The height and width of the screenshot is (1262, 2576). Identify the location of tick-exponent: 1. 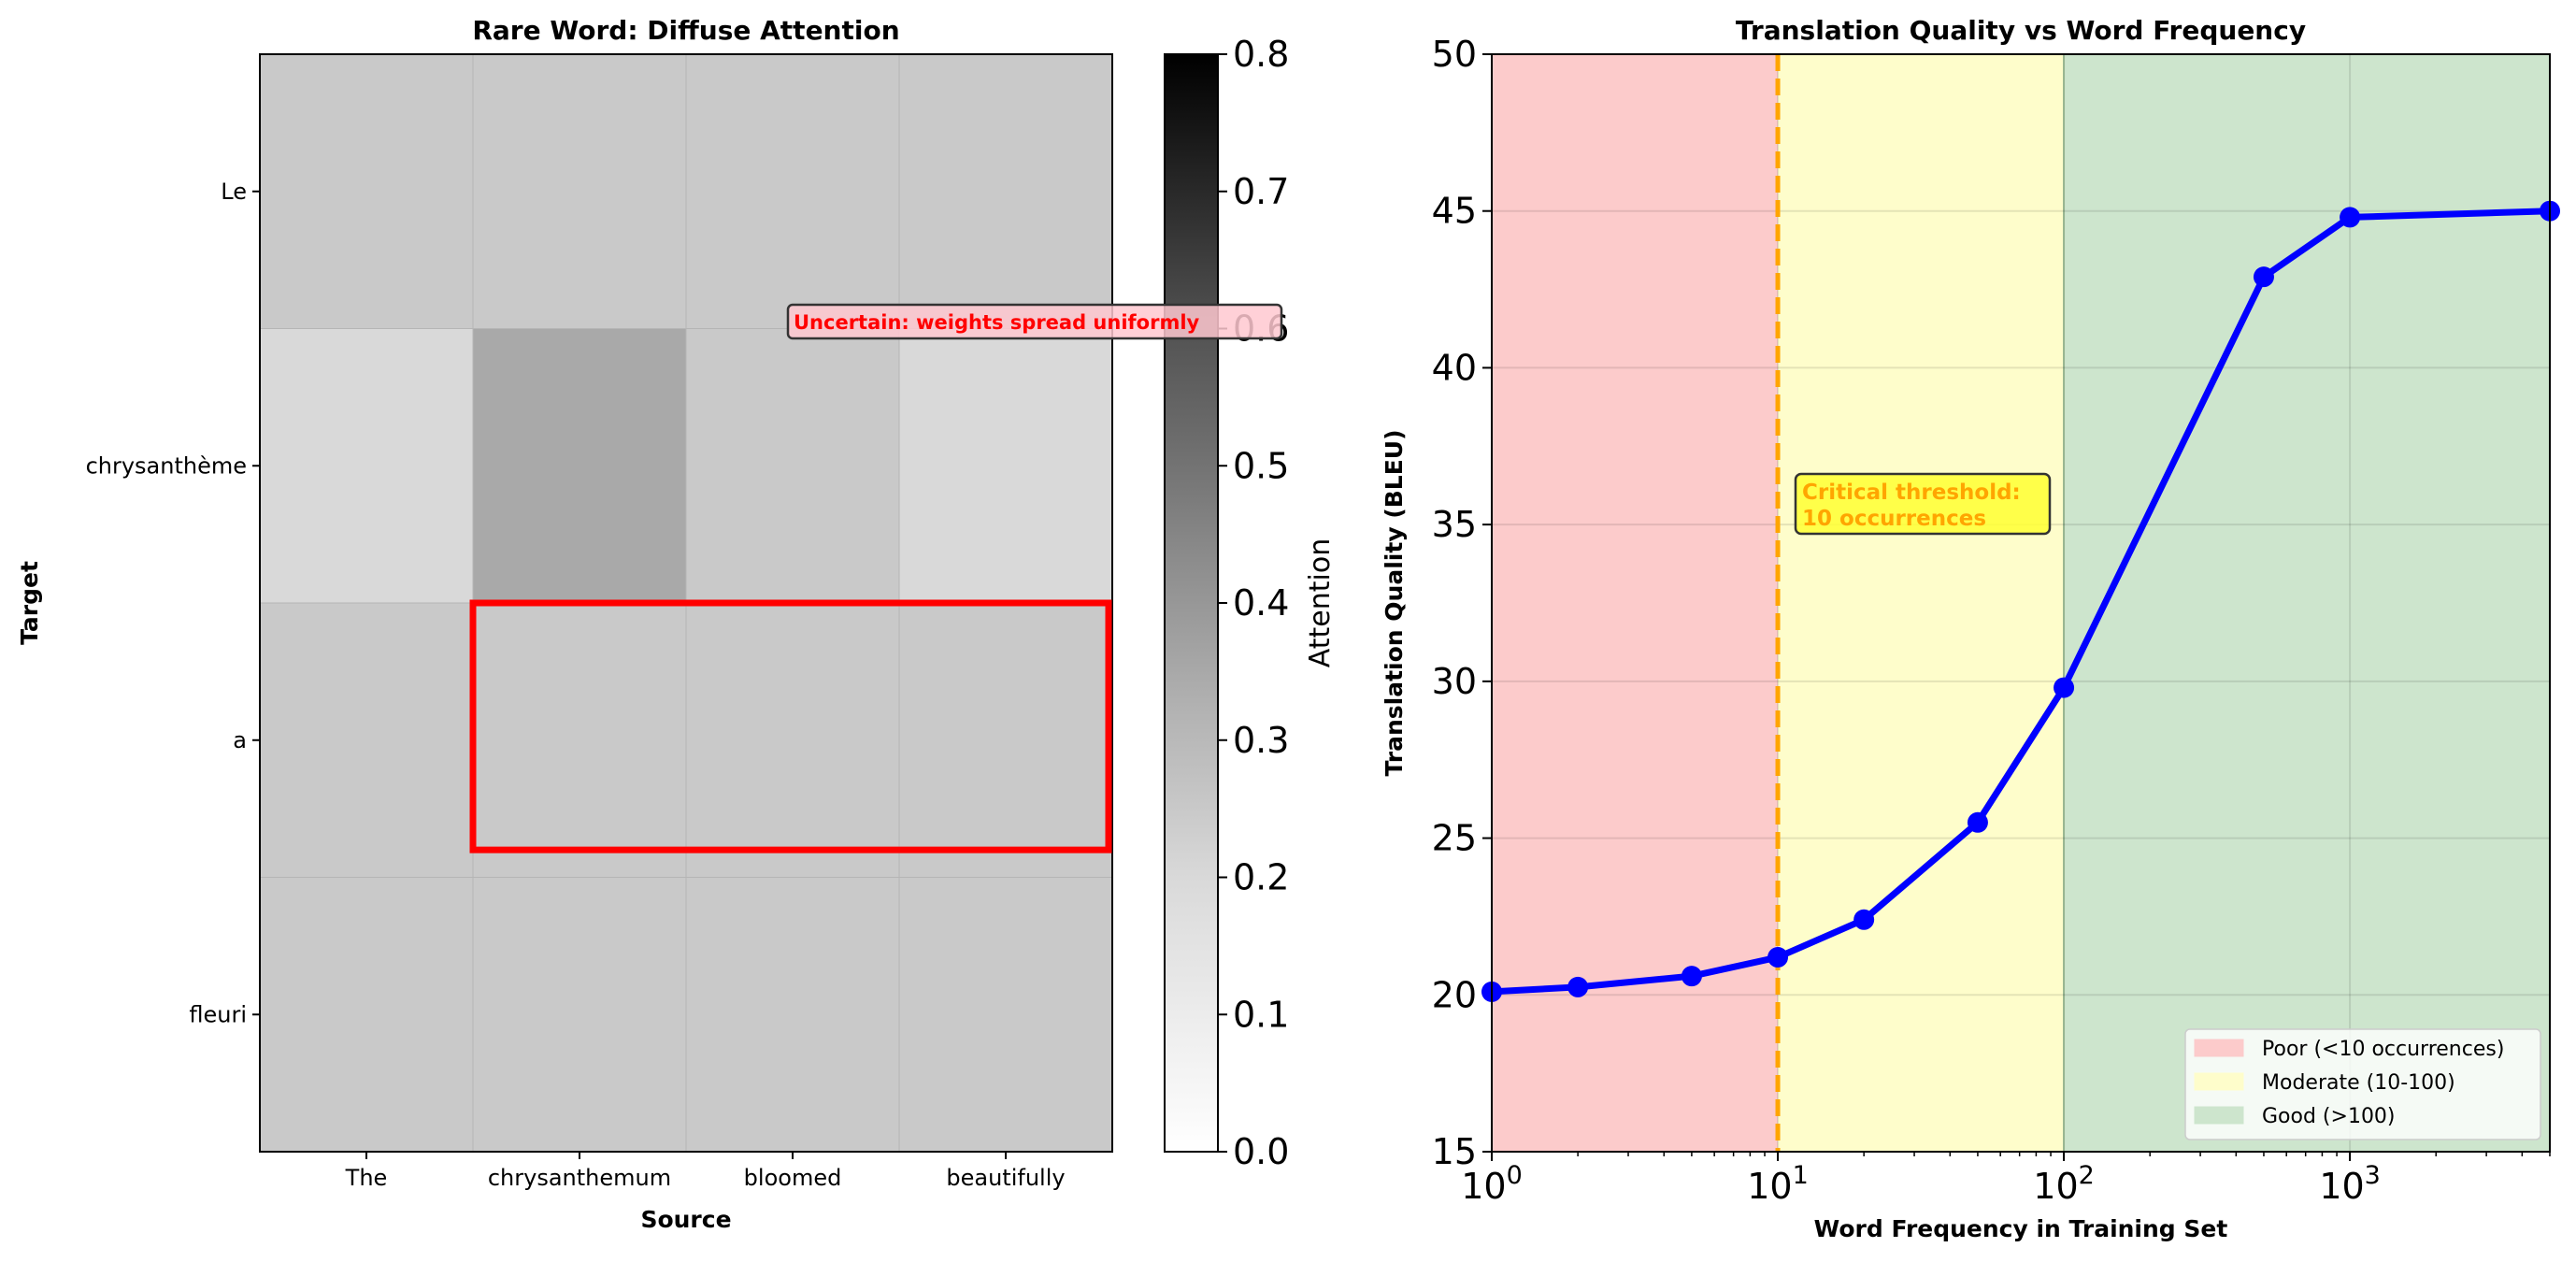
(1801, 1175).